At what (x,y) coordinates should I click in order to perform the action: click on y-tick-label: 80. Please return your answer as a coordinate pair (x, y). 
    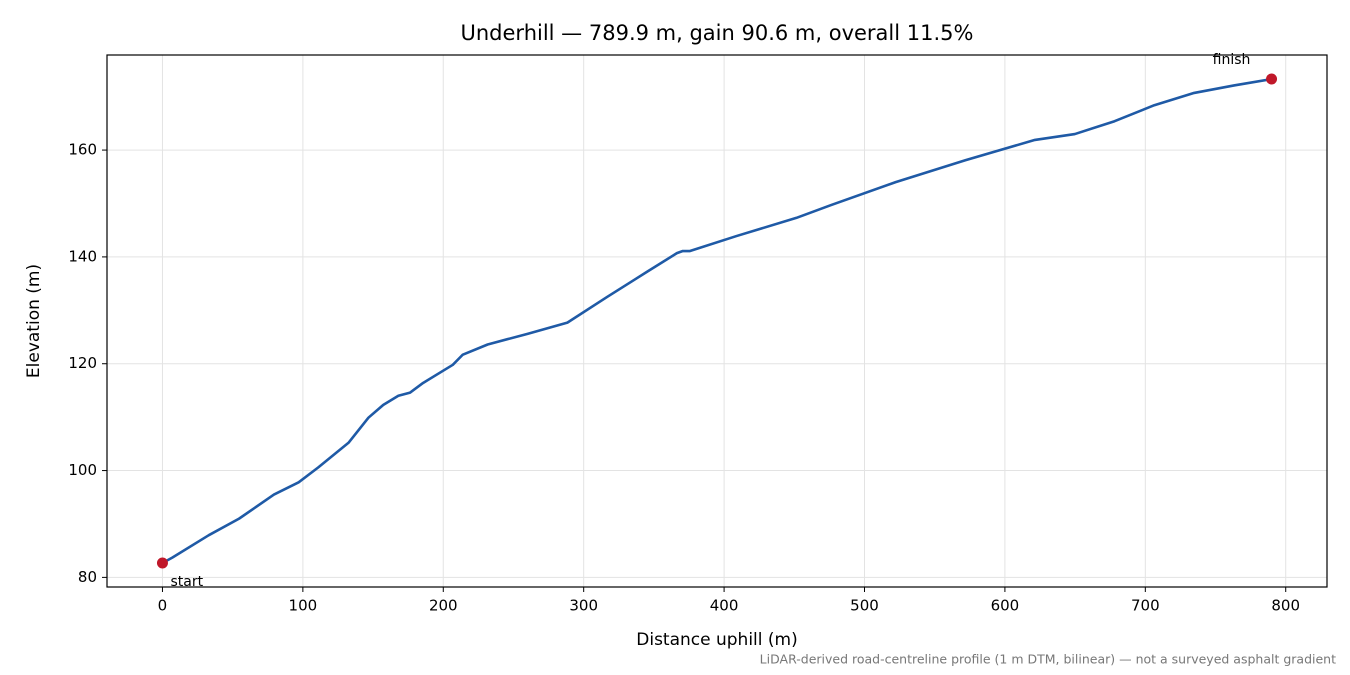
    Looking at the image, I should click on (87, 577).